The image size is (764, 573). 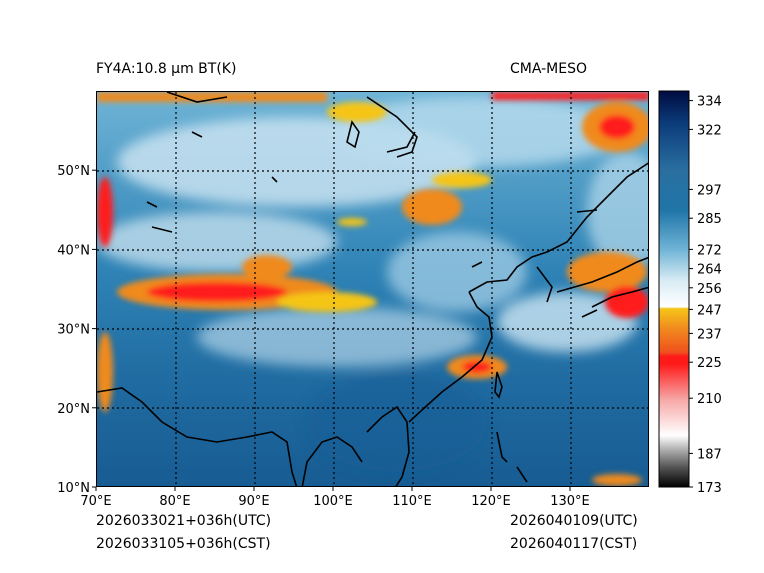 What do you see at coordinates (183, 544) in the screenshot?
I see `init-time-cst: 2026033105+036h(CST)` at bounding box center [183, 544].